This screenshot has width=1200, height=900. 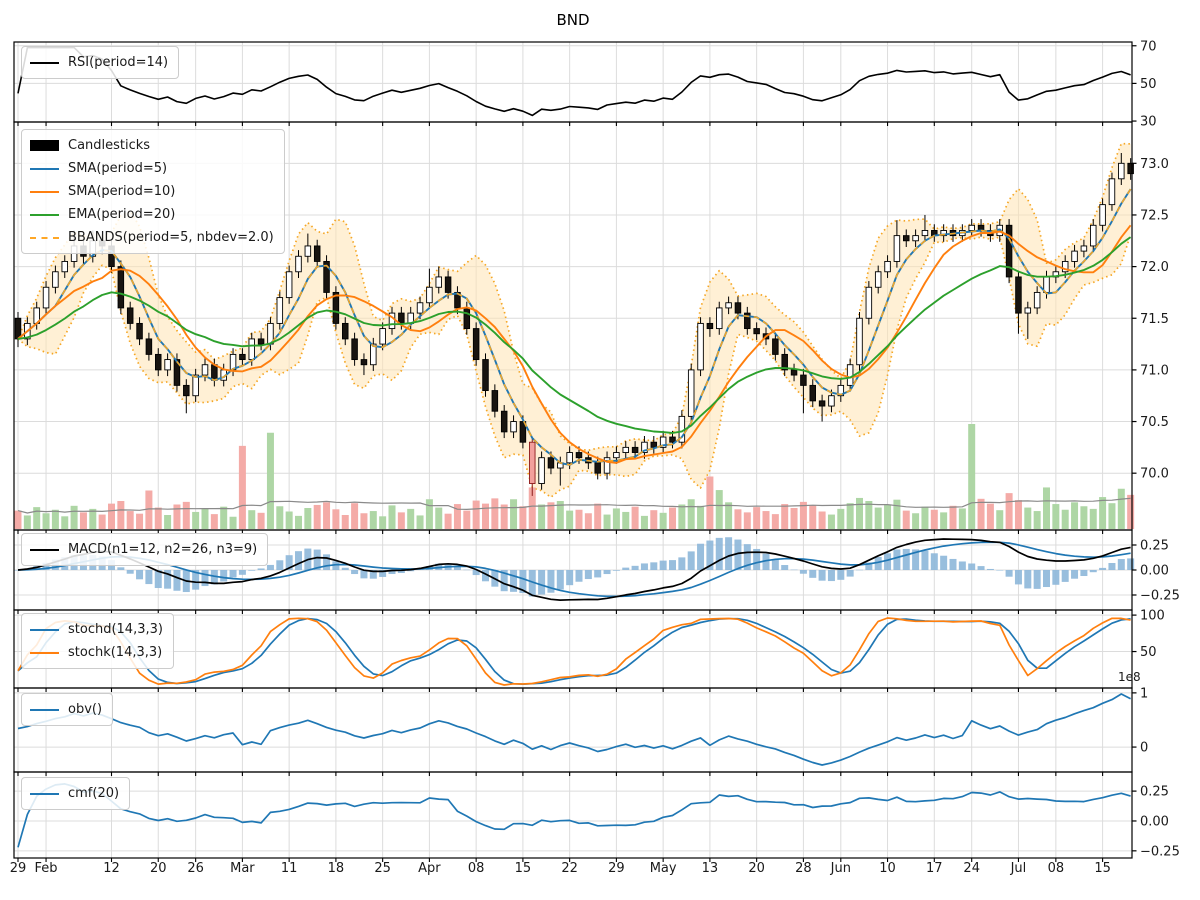 I want to click on y-tick-label: 72.0, so click(x=1154, y=267).